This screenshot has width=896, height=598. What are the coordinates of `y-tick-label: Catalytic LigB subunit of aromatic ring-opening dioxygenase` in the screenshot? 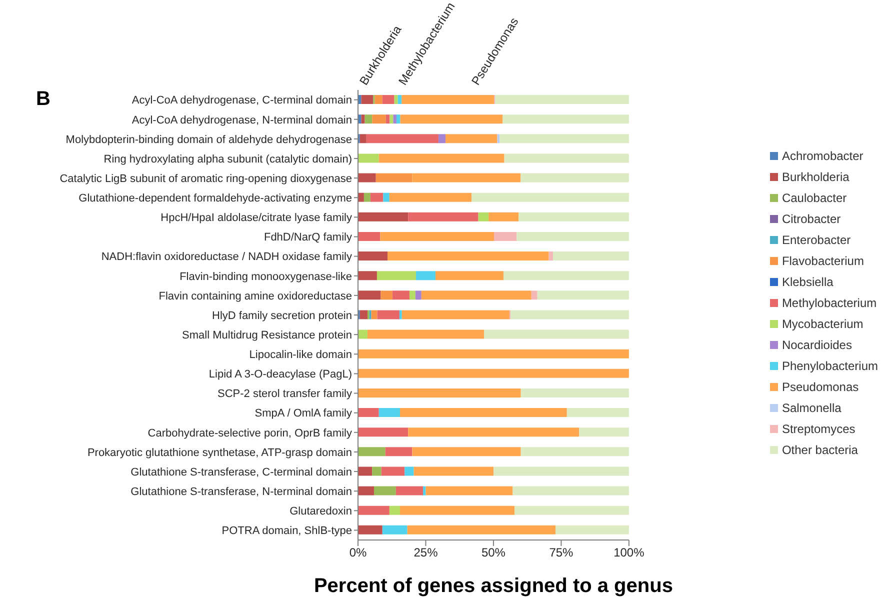 It's located at (206, 178).